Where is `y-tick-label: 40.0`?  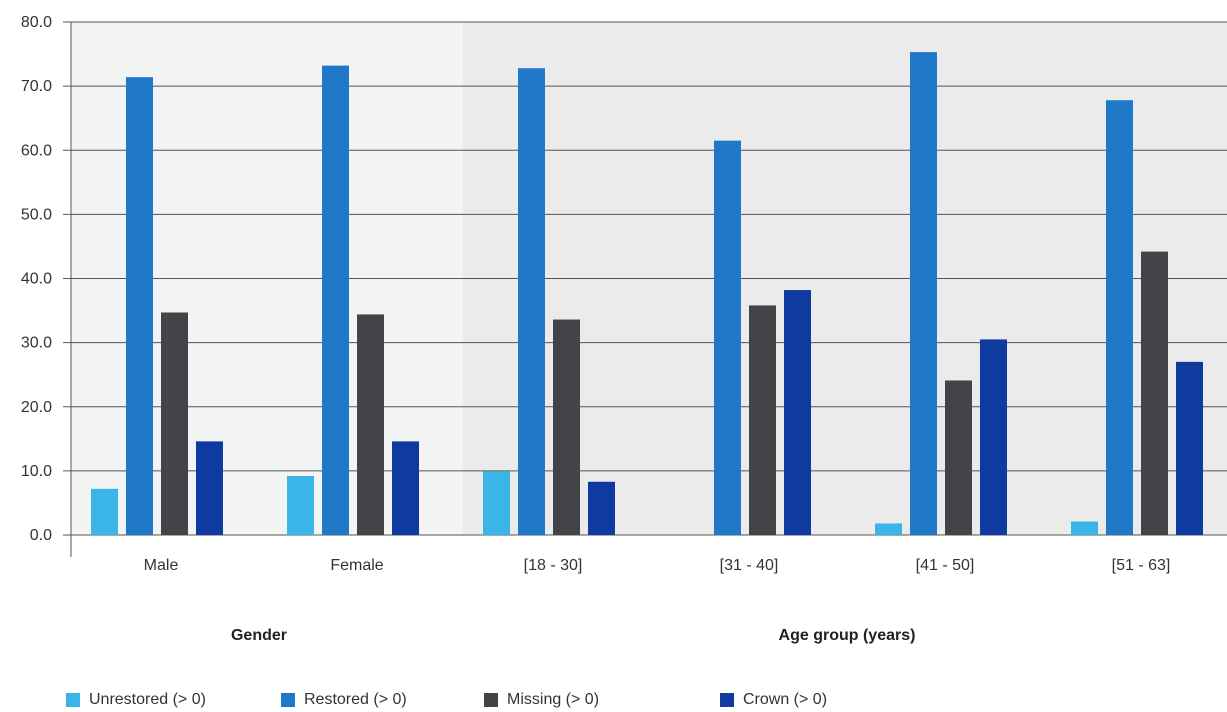
y-tick-label: 40.0 is located at coordinates (36, 279).